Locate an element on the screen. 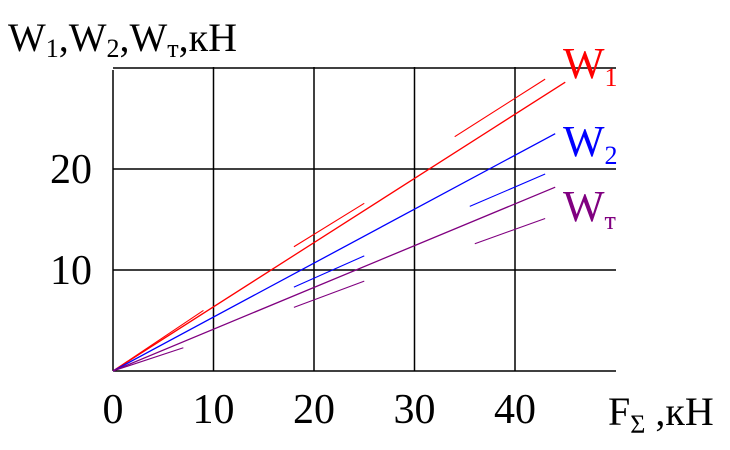  y-axis-title: W1,W2,Wт,кН is located at coordinates (122, 39).